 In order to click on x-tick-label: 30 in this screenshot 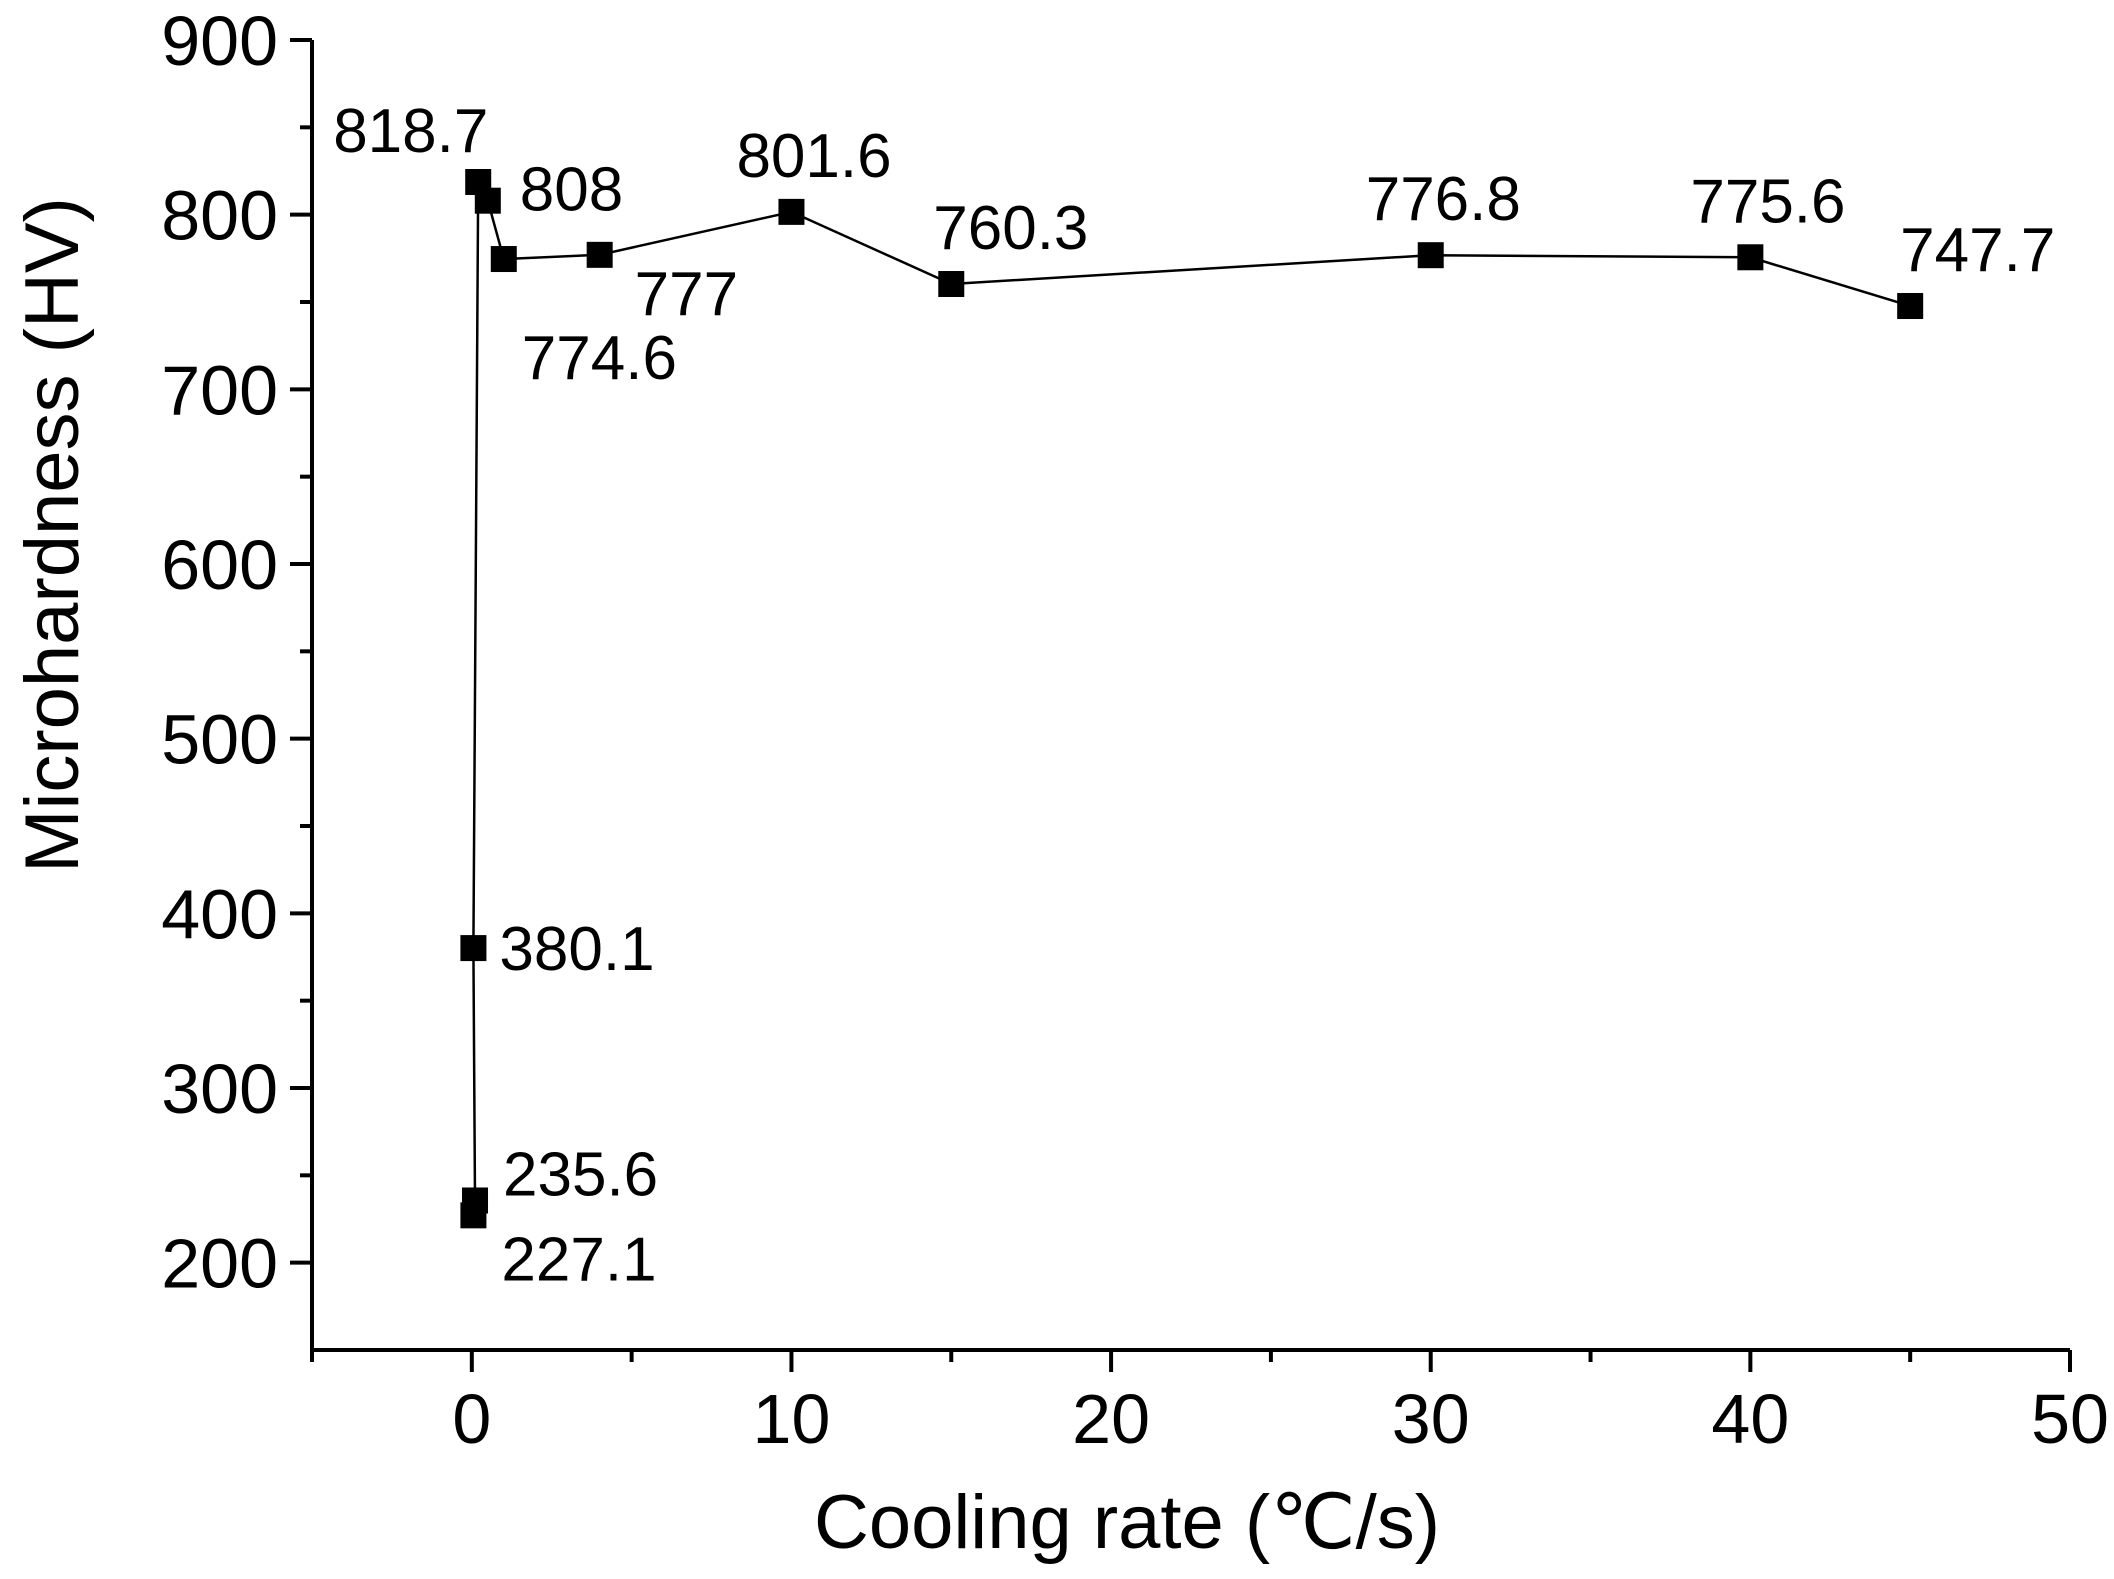, I will do `click(1431, 1419)`.